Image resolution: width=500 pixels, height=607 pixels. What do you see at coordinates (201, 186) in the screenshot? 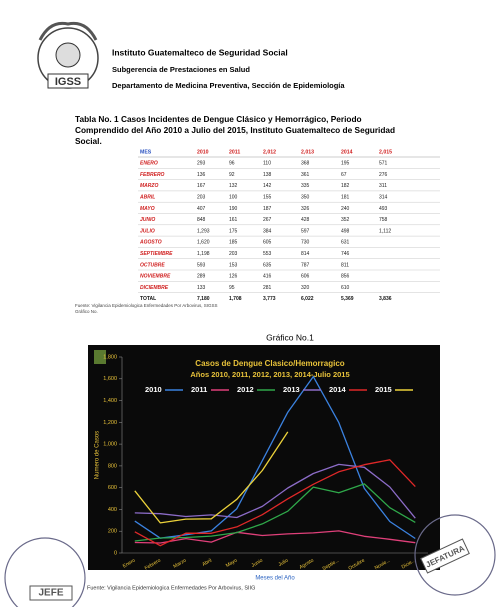
I see `cell: 167` at bounding box center [201, 186].